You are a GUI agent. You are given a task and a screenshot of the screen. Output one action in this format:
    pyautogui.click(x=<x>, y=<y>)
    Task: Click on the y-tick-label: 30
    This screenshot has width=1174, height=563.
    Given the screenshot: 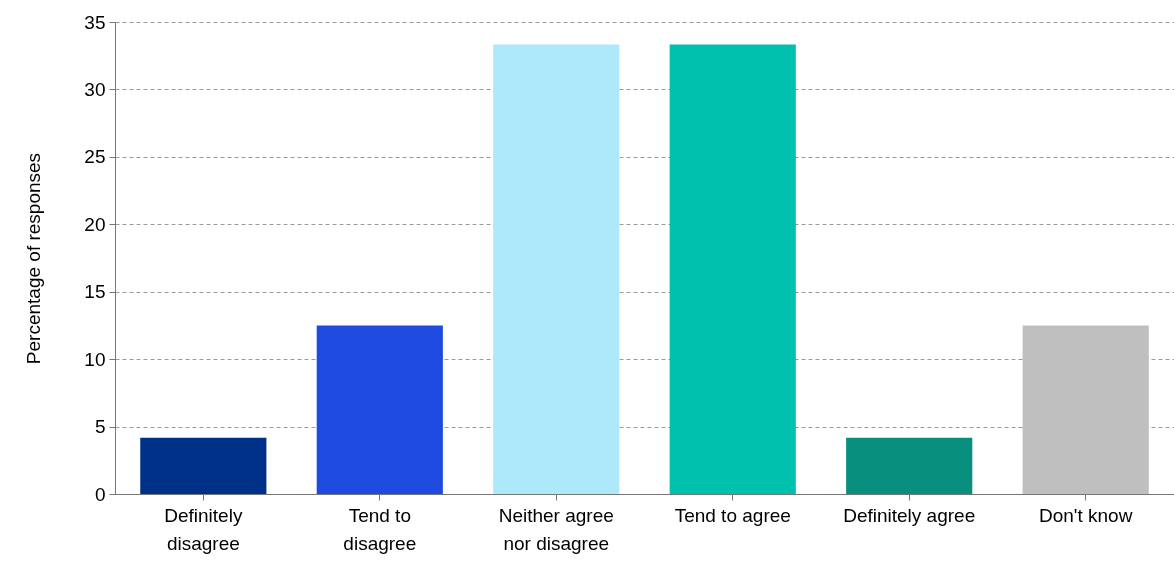 What is the action you would take?
    pyautogui.click(x=95, y=89)
    